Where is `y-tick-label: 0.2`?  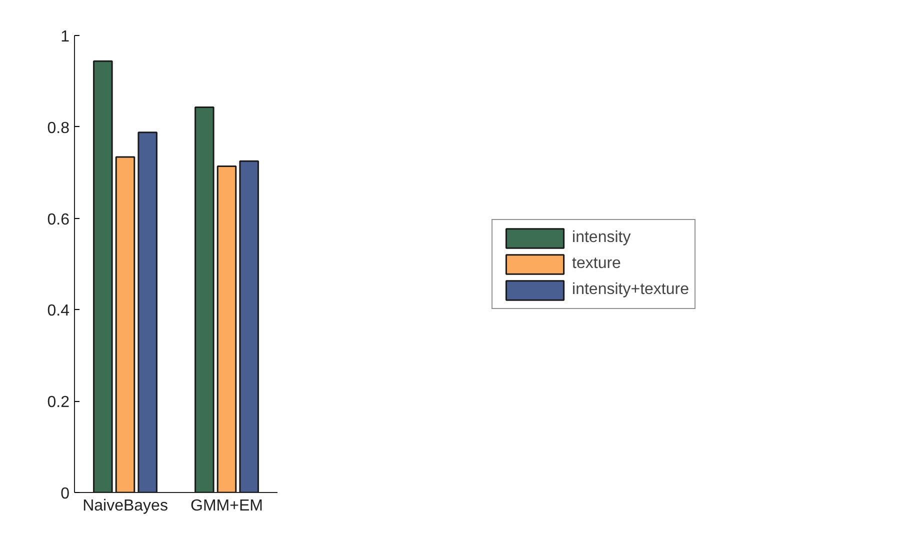
y-tick-label: 0.2 is located at coordinates (58, 403).